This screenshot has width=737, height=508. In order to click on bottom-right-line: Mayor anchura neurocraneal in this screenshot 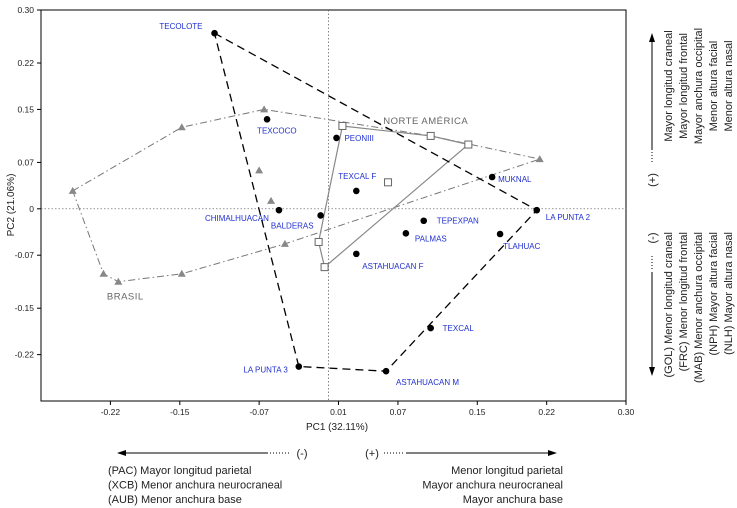, I will do `click(492, 486)`.